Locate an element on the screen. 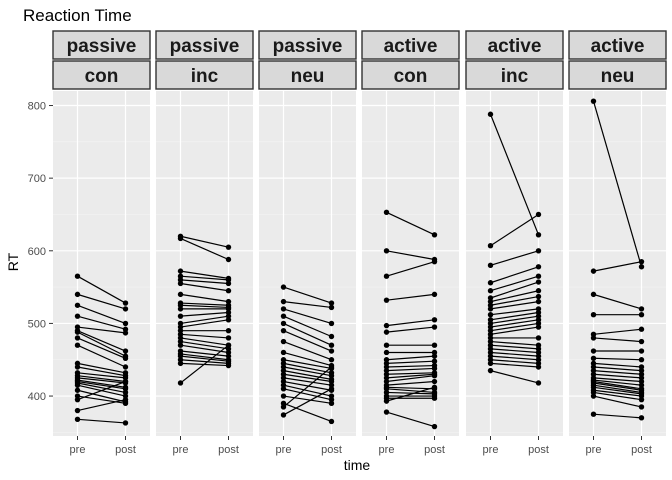  y-tick-label: 700 is located at coordinates (37, 179).